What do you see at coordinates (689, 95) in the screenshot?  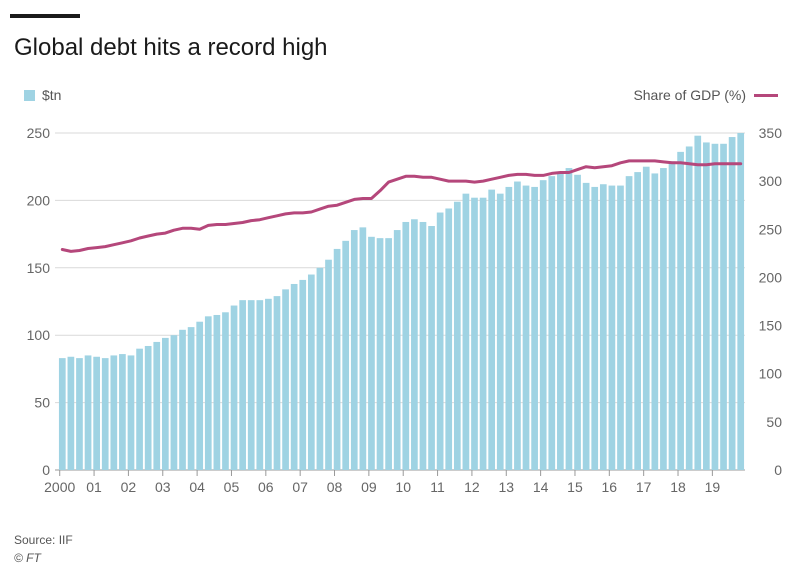 I see `line-legend-label: Share of GDP (%)` at bounding box center [689, 95].